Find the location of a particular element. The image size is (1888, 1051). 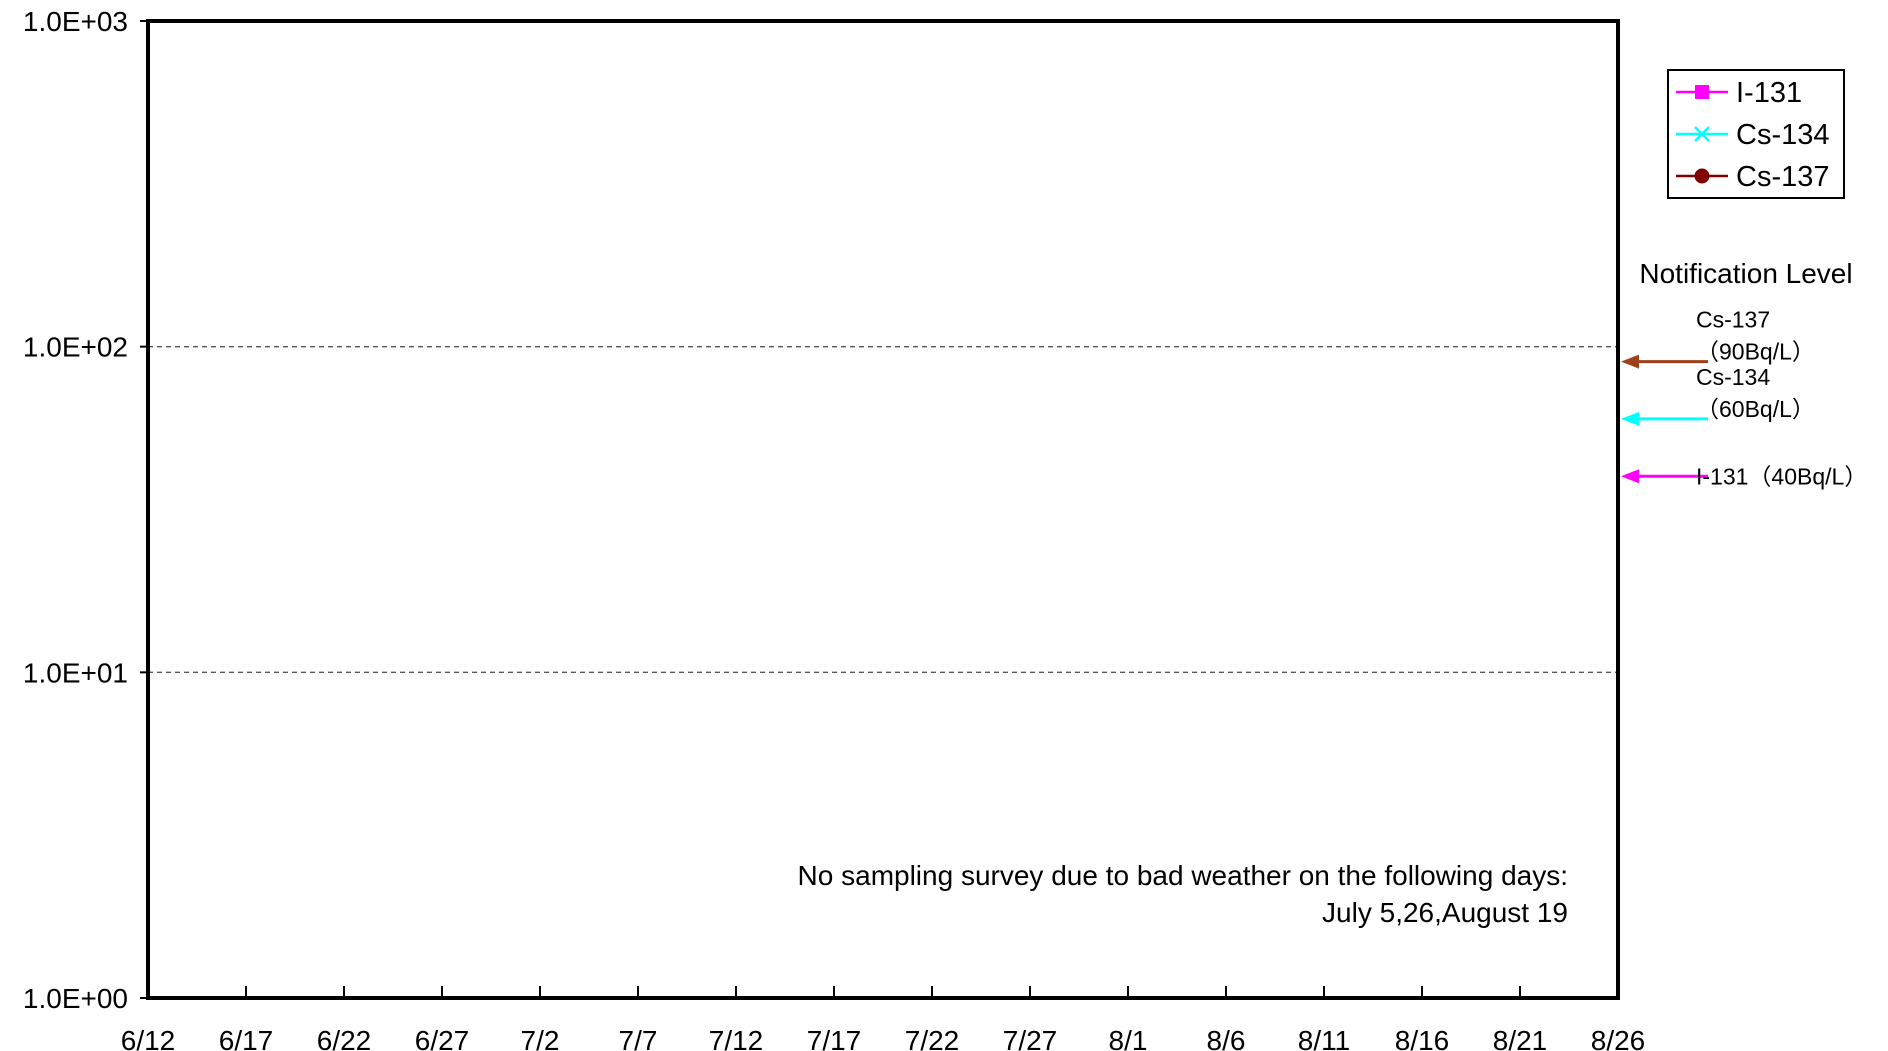

x-tick-label: 8/1 is located at coordinates (1128, 1038).